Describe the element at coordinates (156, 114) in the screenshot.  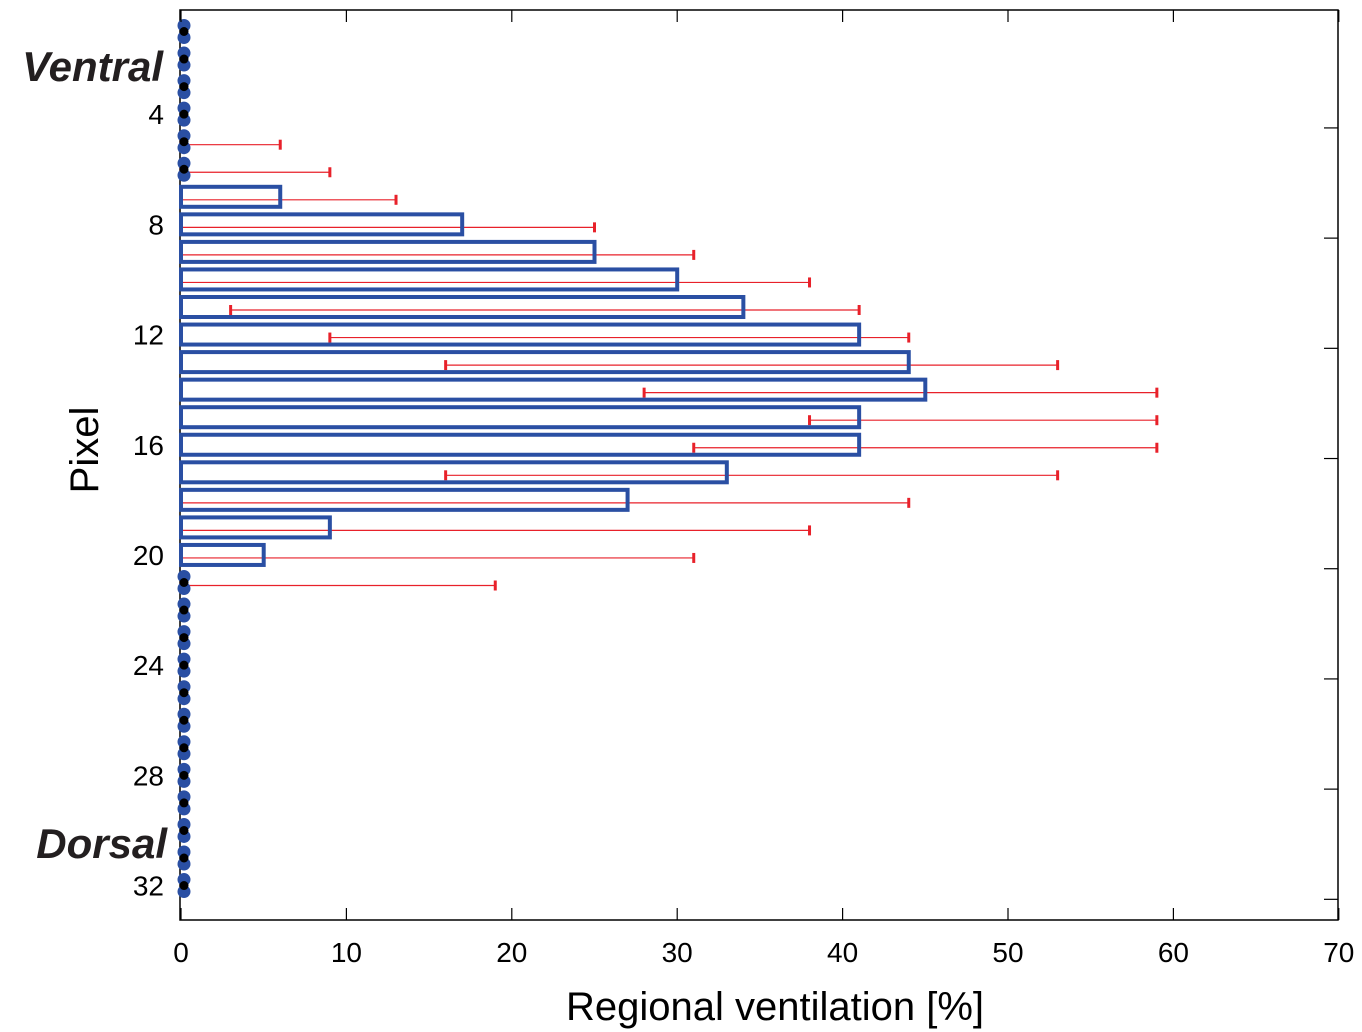
I see `y-tick-label: 4` at that location.